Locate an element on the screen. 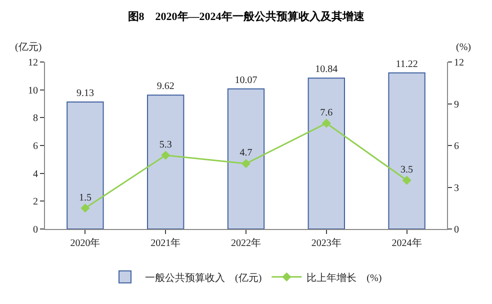  chart-title: 图8 2020年—2024年一般公共预算收入及其增速 is located at coordinates (247, 16).